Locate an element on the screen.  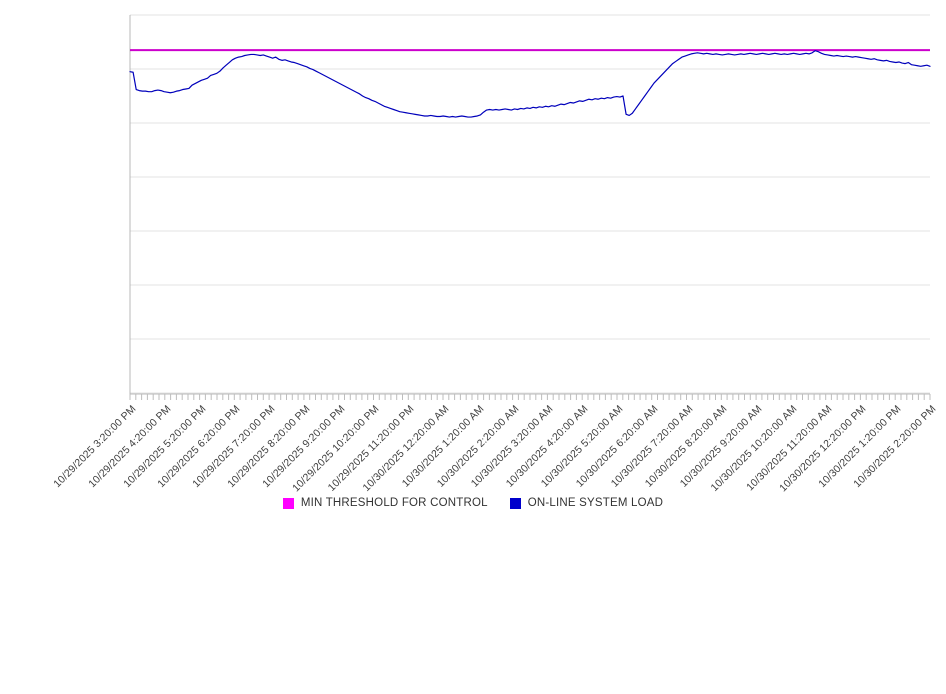
legend-label: ON-LINE SYSTEM LOAD is located at coordinates (595, 503).